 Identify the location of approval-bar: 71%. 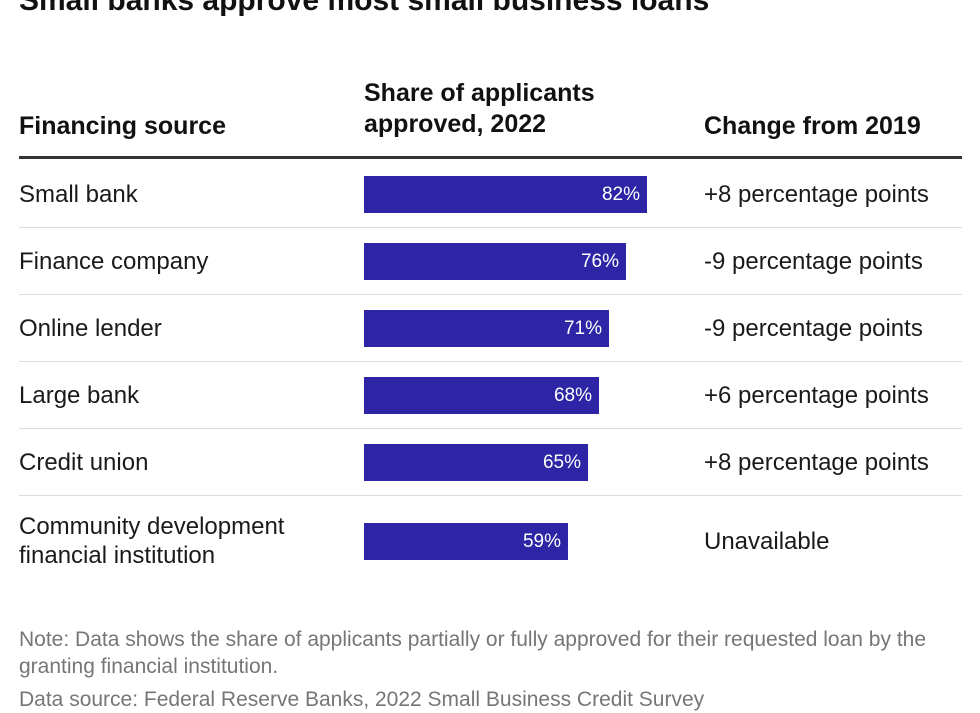
(486, 328).